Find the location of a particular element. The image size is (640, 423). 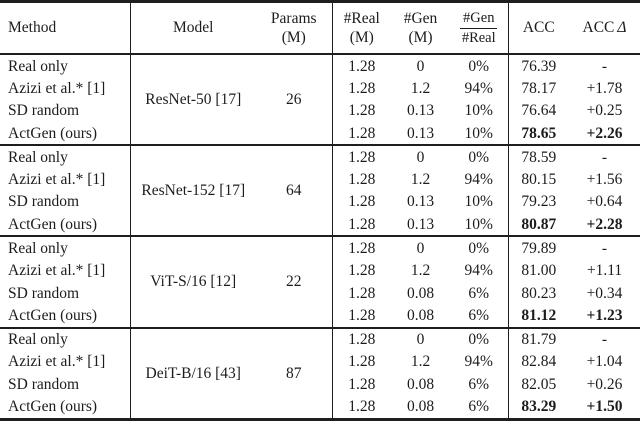

cell-acc: 80.15 is located at coordinates (539, 180).